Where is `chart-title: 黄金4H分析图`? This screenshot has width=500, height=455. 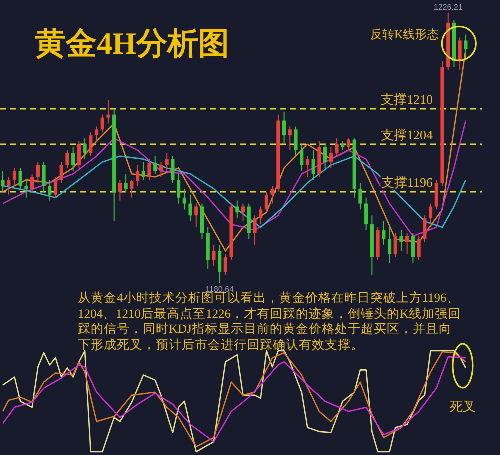
chart-title: 黄金4H分析图 is located at coordinates (132, 43).